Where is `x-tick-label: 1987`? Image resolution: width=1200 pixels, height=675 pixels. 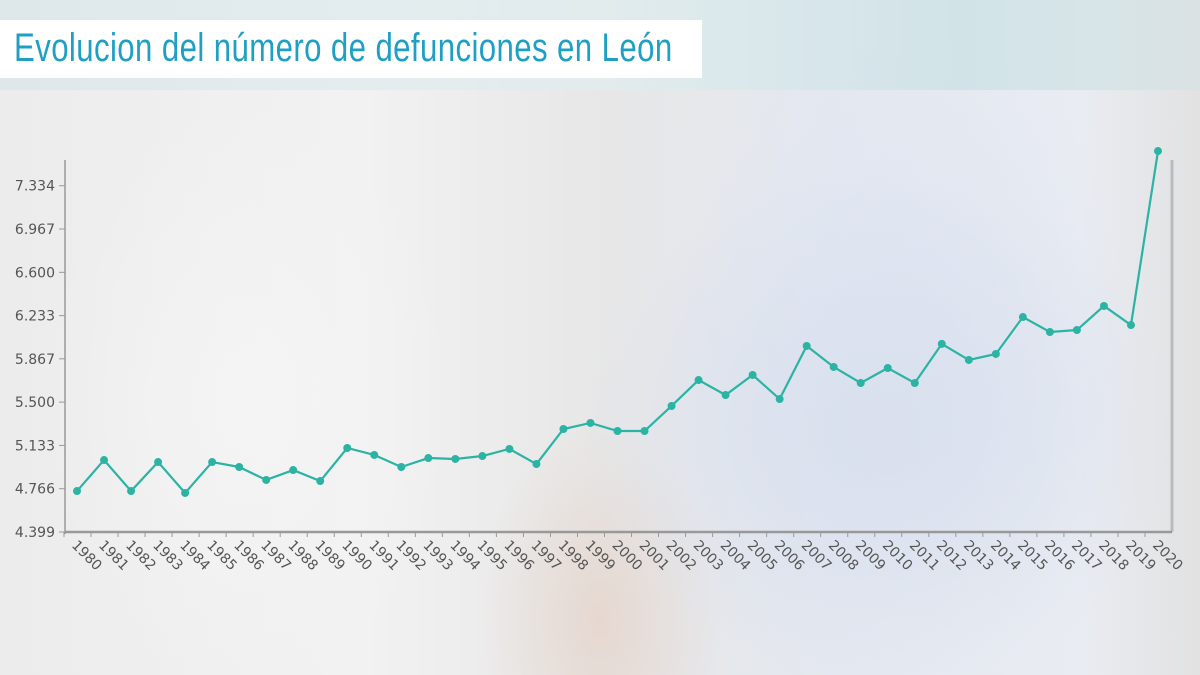
x-tick-label: 1987 is located at coordinates (275, 556).